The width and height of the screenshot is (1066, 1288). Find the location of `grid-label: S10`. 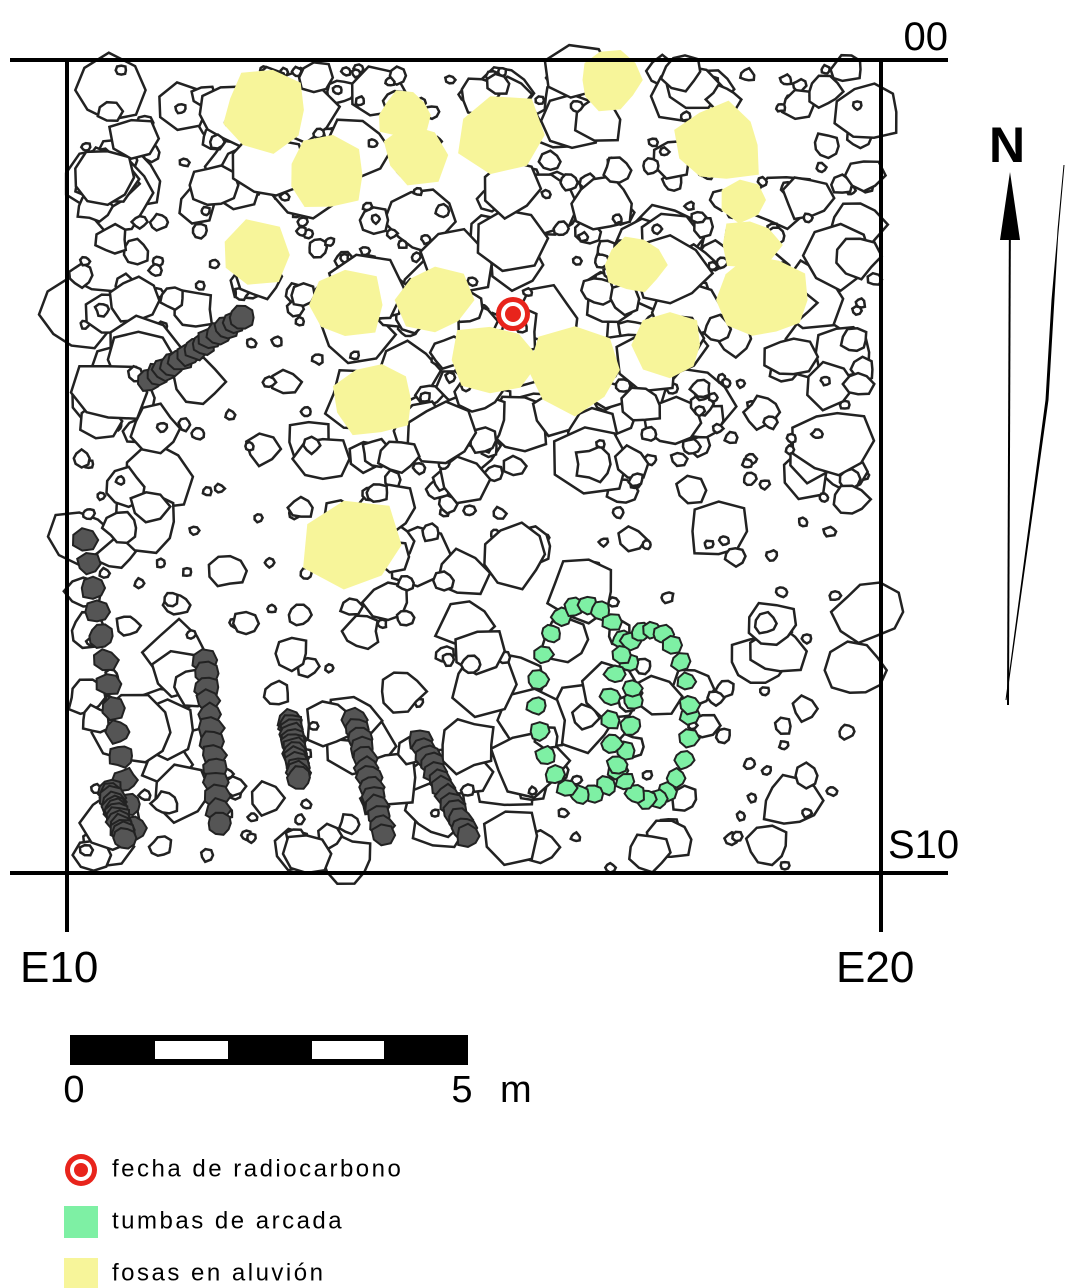

grid-label: S10 is located at coordinates (923, 845).